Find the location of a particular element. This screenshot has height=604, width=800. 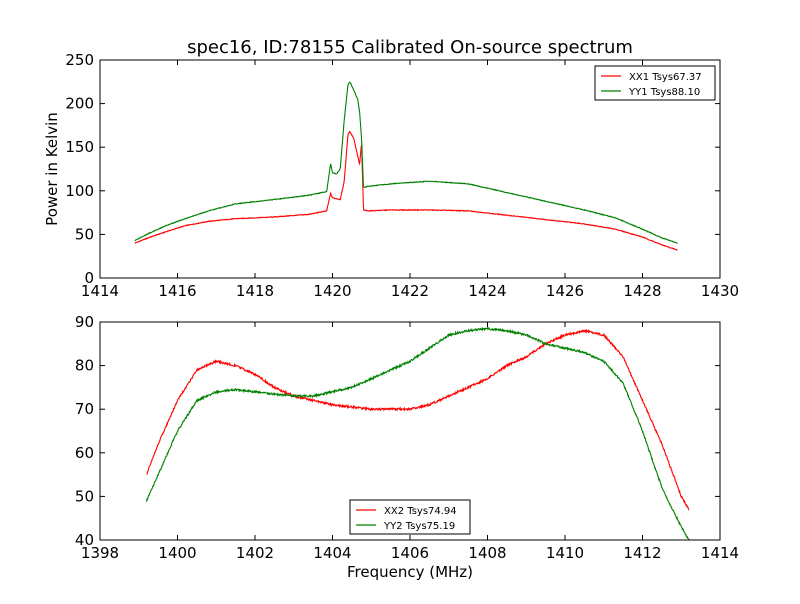

x-tick-label: 1402 is located at coordinates (255, 553).